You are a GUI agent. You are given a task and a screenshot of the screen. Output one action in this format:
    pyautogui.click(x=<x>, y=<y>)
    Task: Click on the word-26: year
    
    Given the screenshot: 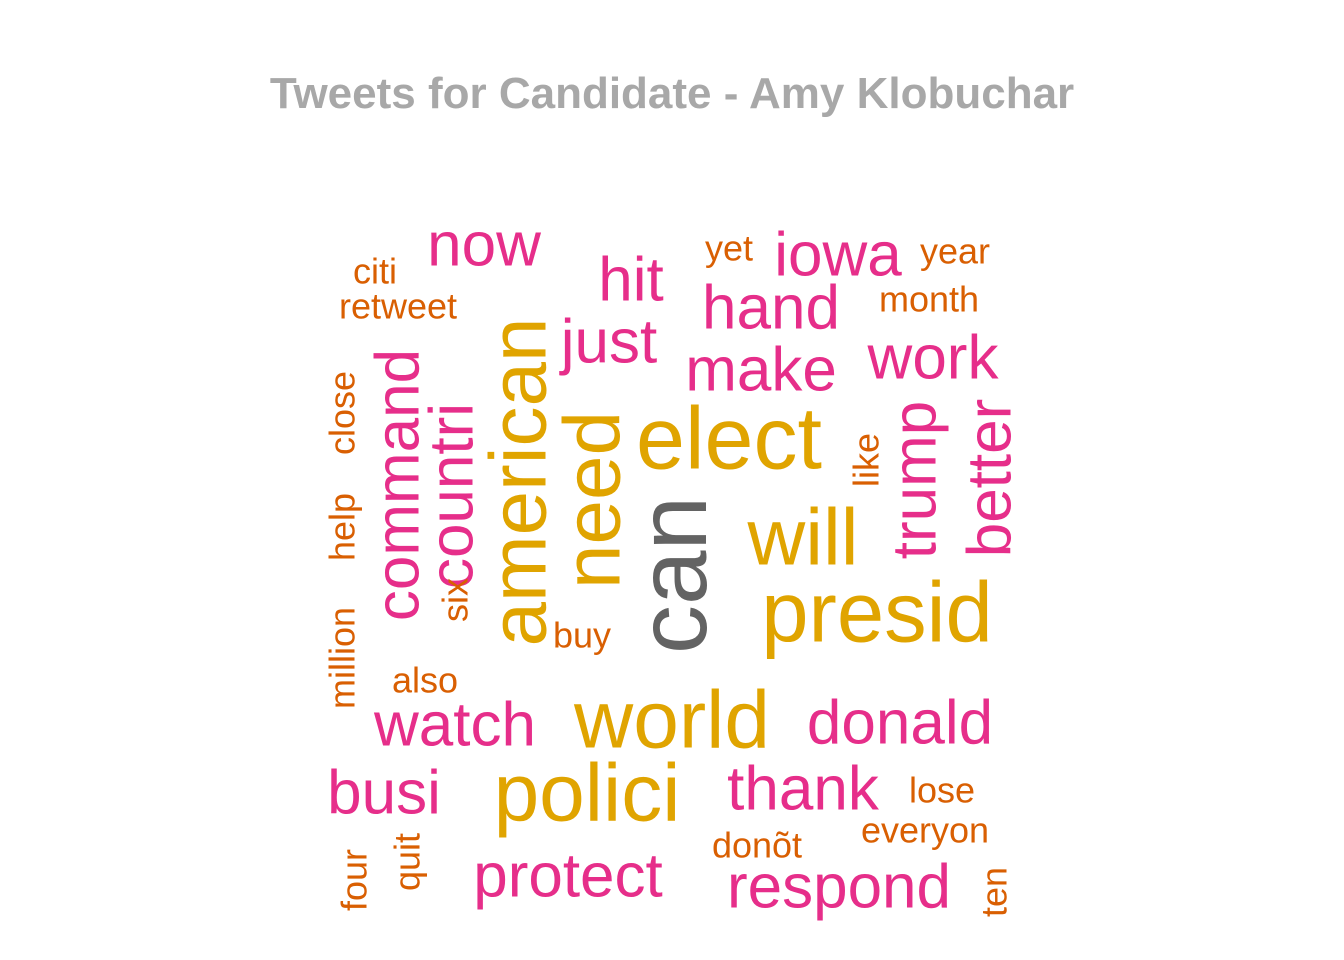 What is the action you would take?
    pyautogui.click(x=955, y=251)
    